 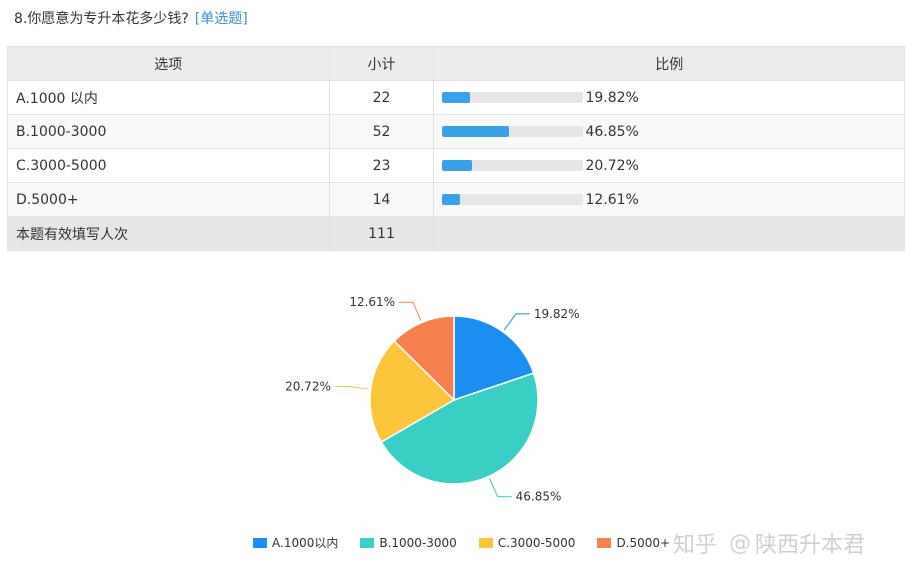 I want to click on table-row: C.3000-5000 23 20.72%, so click(x=456, y=165).